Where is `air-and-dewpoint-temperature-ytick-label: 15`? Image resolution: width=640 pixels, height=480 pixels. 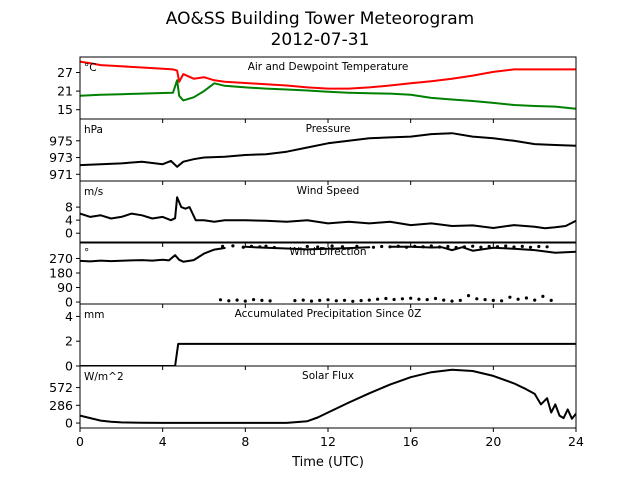 air-and-dewpoint-temperature-ytick-label: 15 is located at coordinates (65, 109).